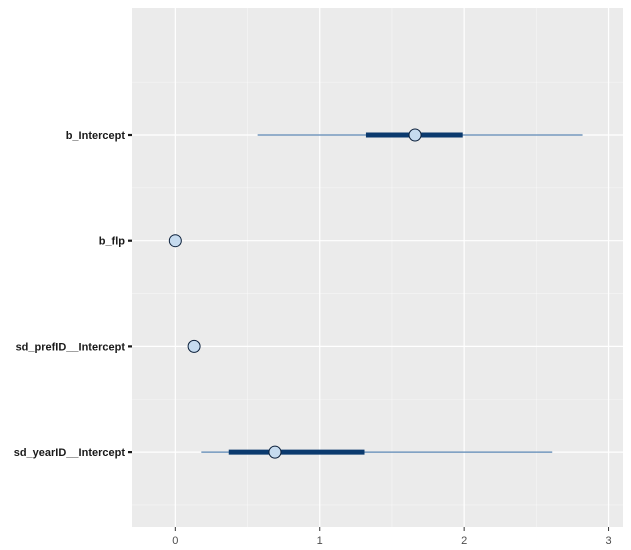  What do you see at coordinates (608, 541) in the screenshot?
I see `x-tick-label-3: 3` at bounding box center [608, 541].